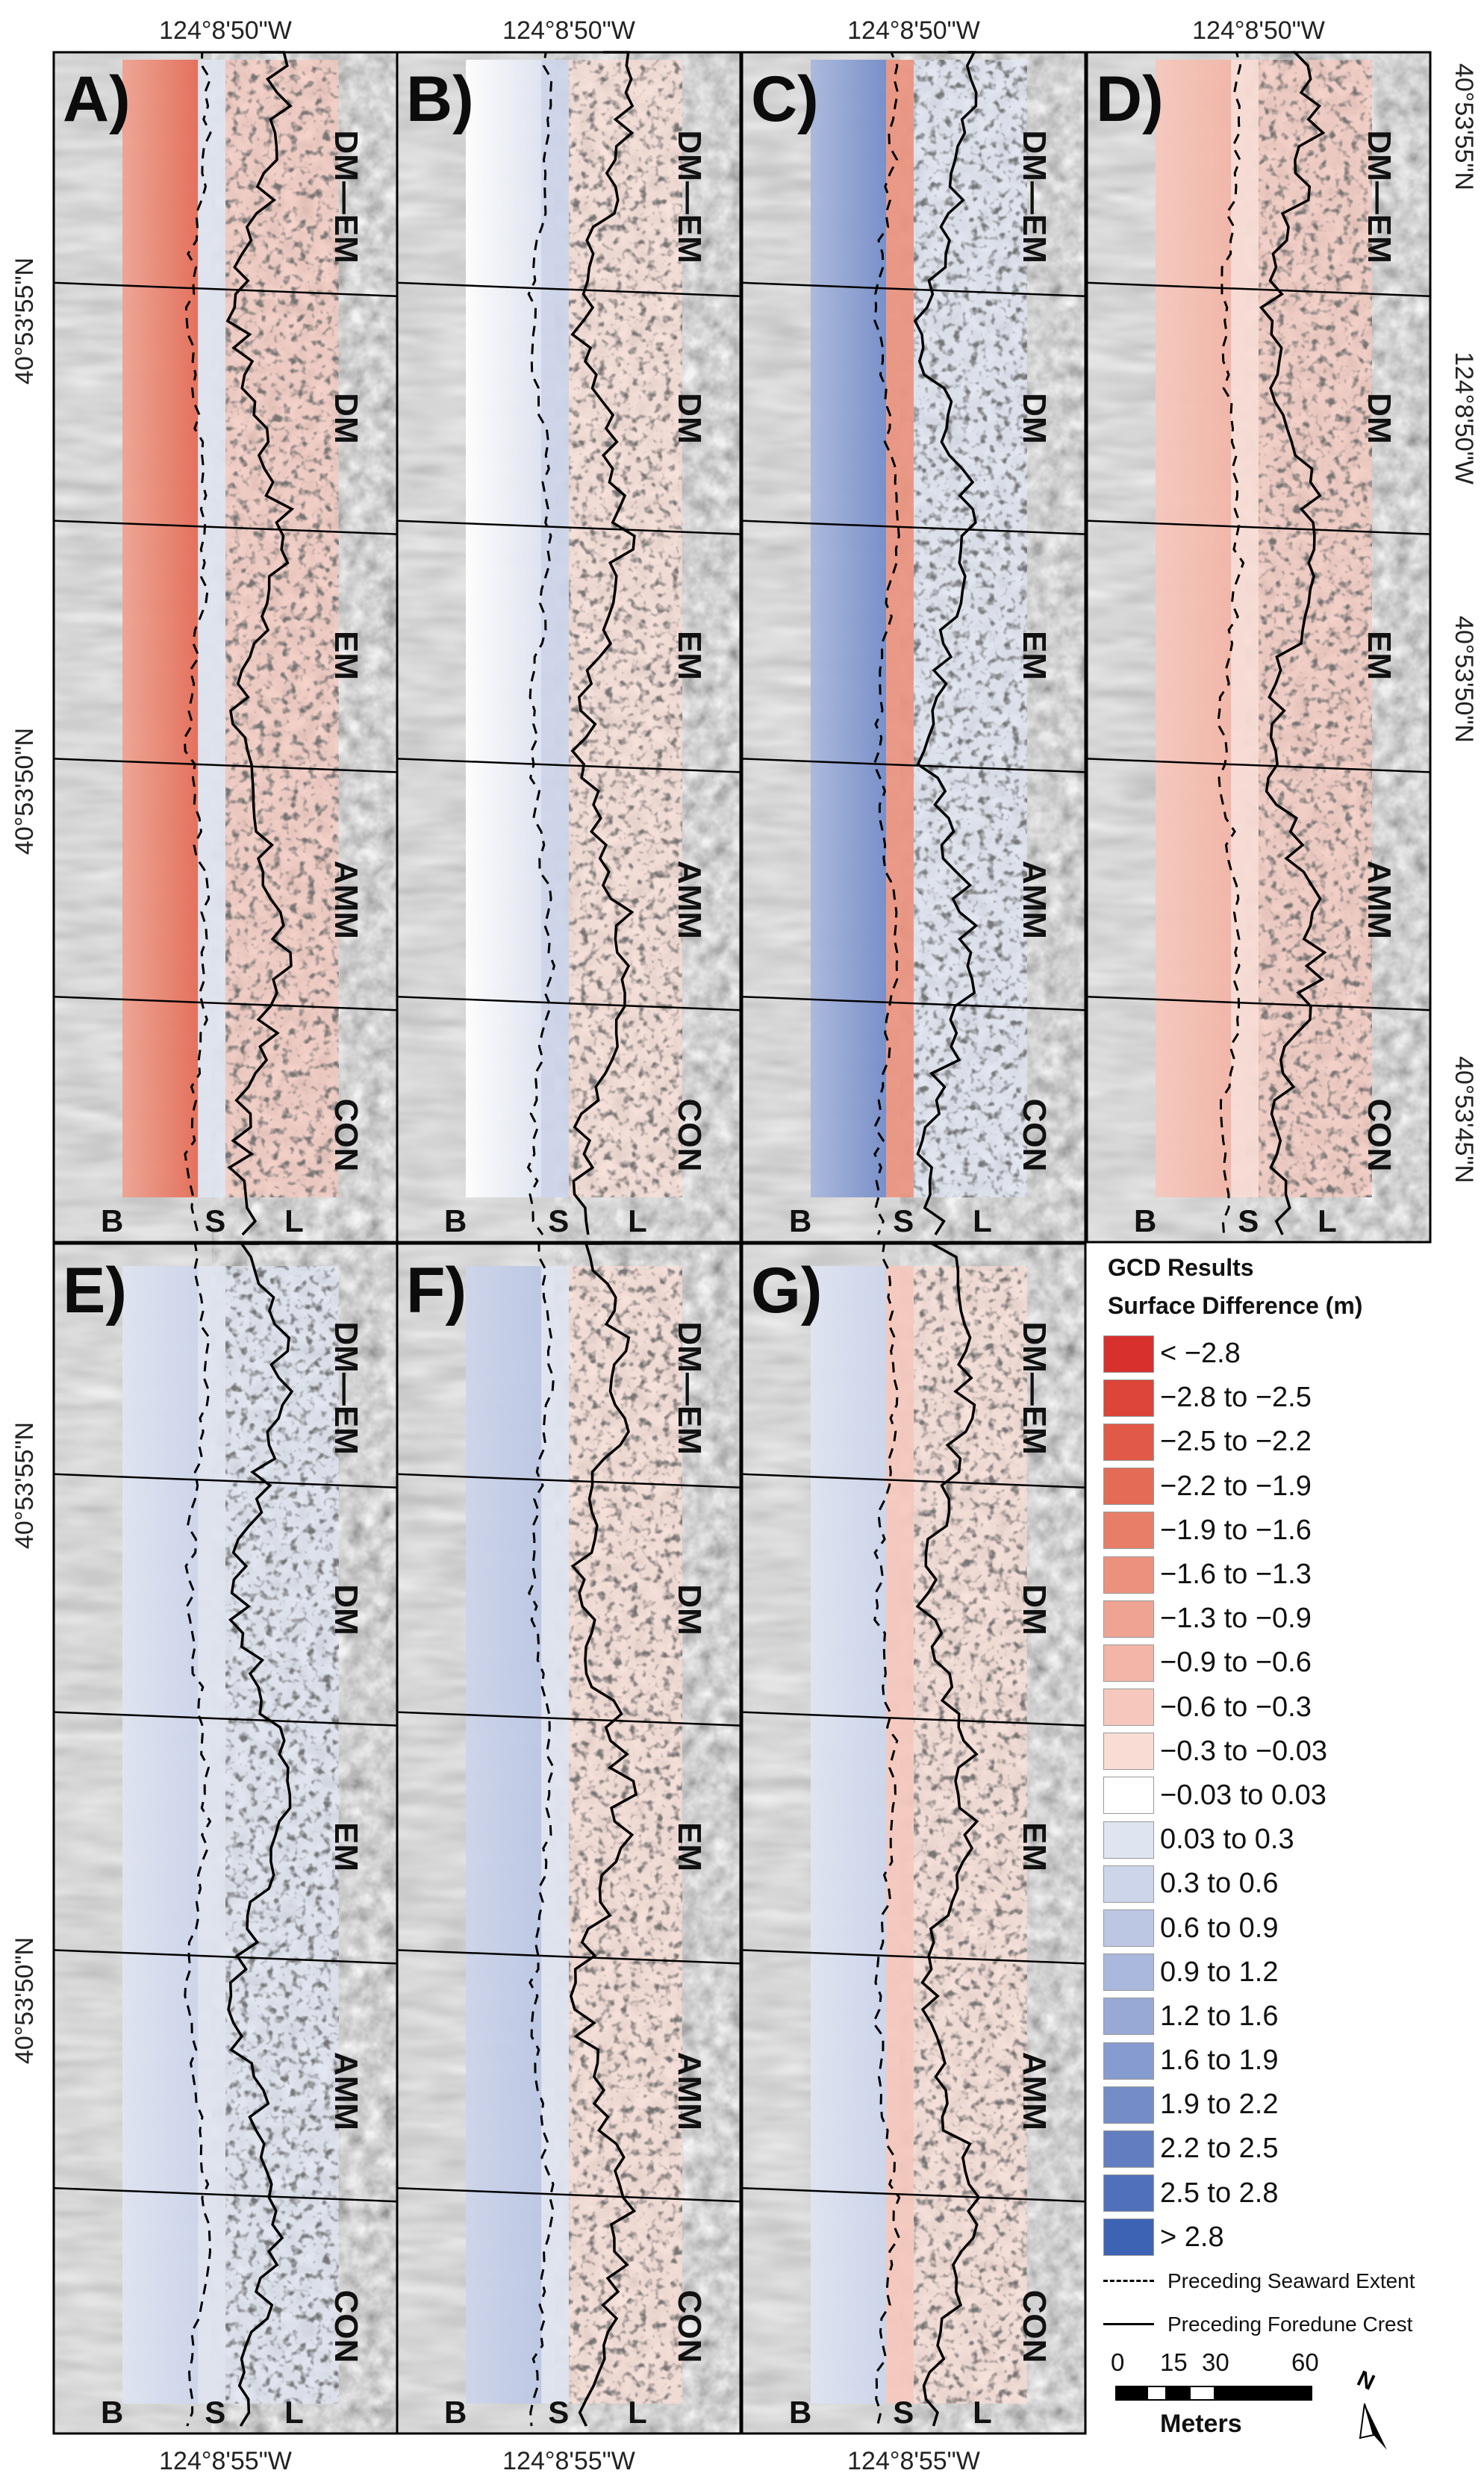  Describe the element at coordinates (1290, 2324) in the screenshot. I see `legend-crest-label: Preceding Foredune Crest` at that location.